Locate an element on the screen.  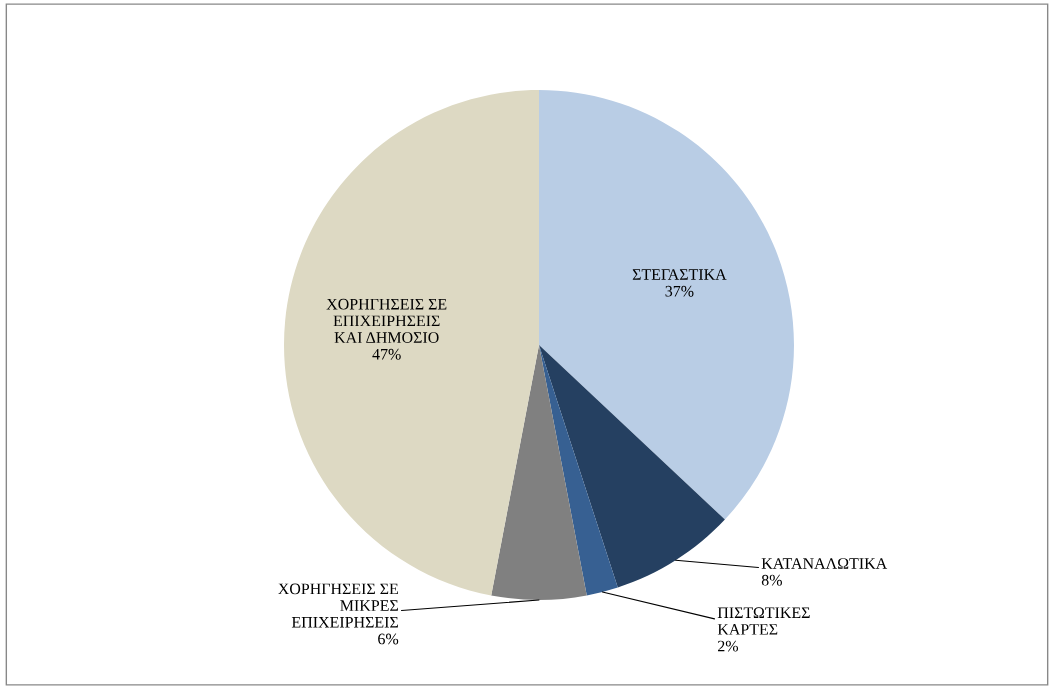
data-label: 37% is located at coordinates (679, 291).